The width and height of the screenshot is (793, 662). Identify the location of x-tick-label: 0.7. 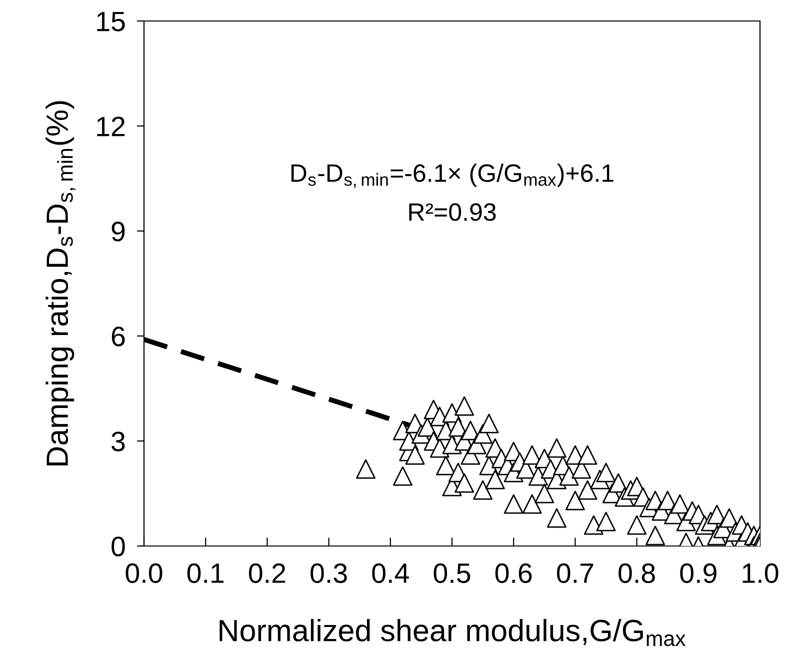
(575, 573).